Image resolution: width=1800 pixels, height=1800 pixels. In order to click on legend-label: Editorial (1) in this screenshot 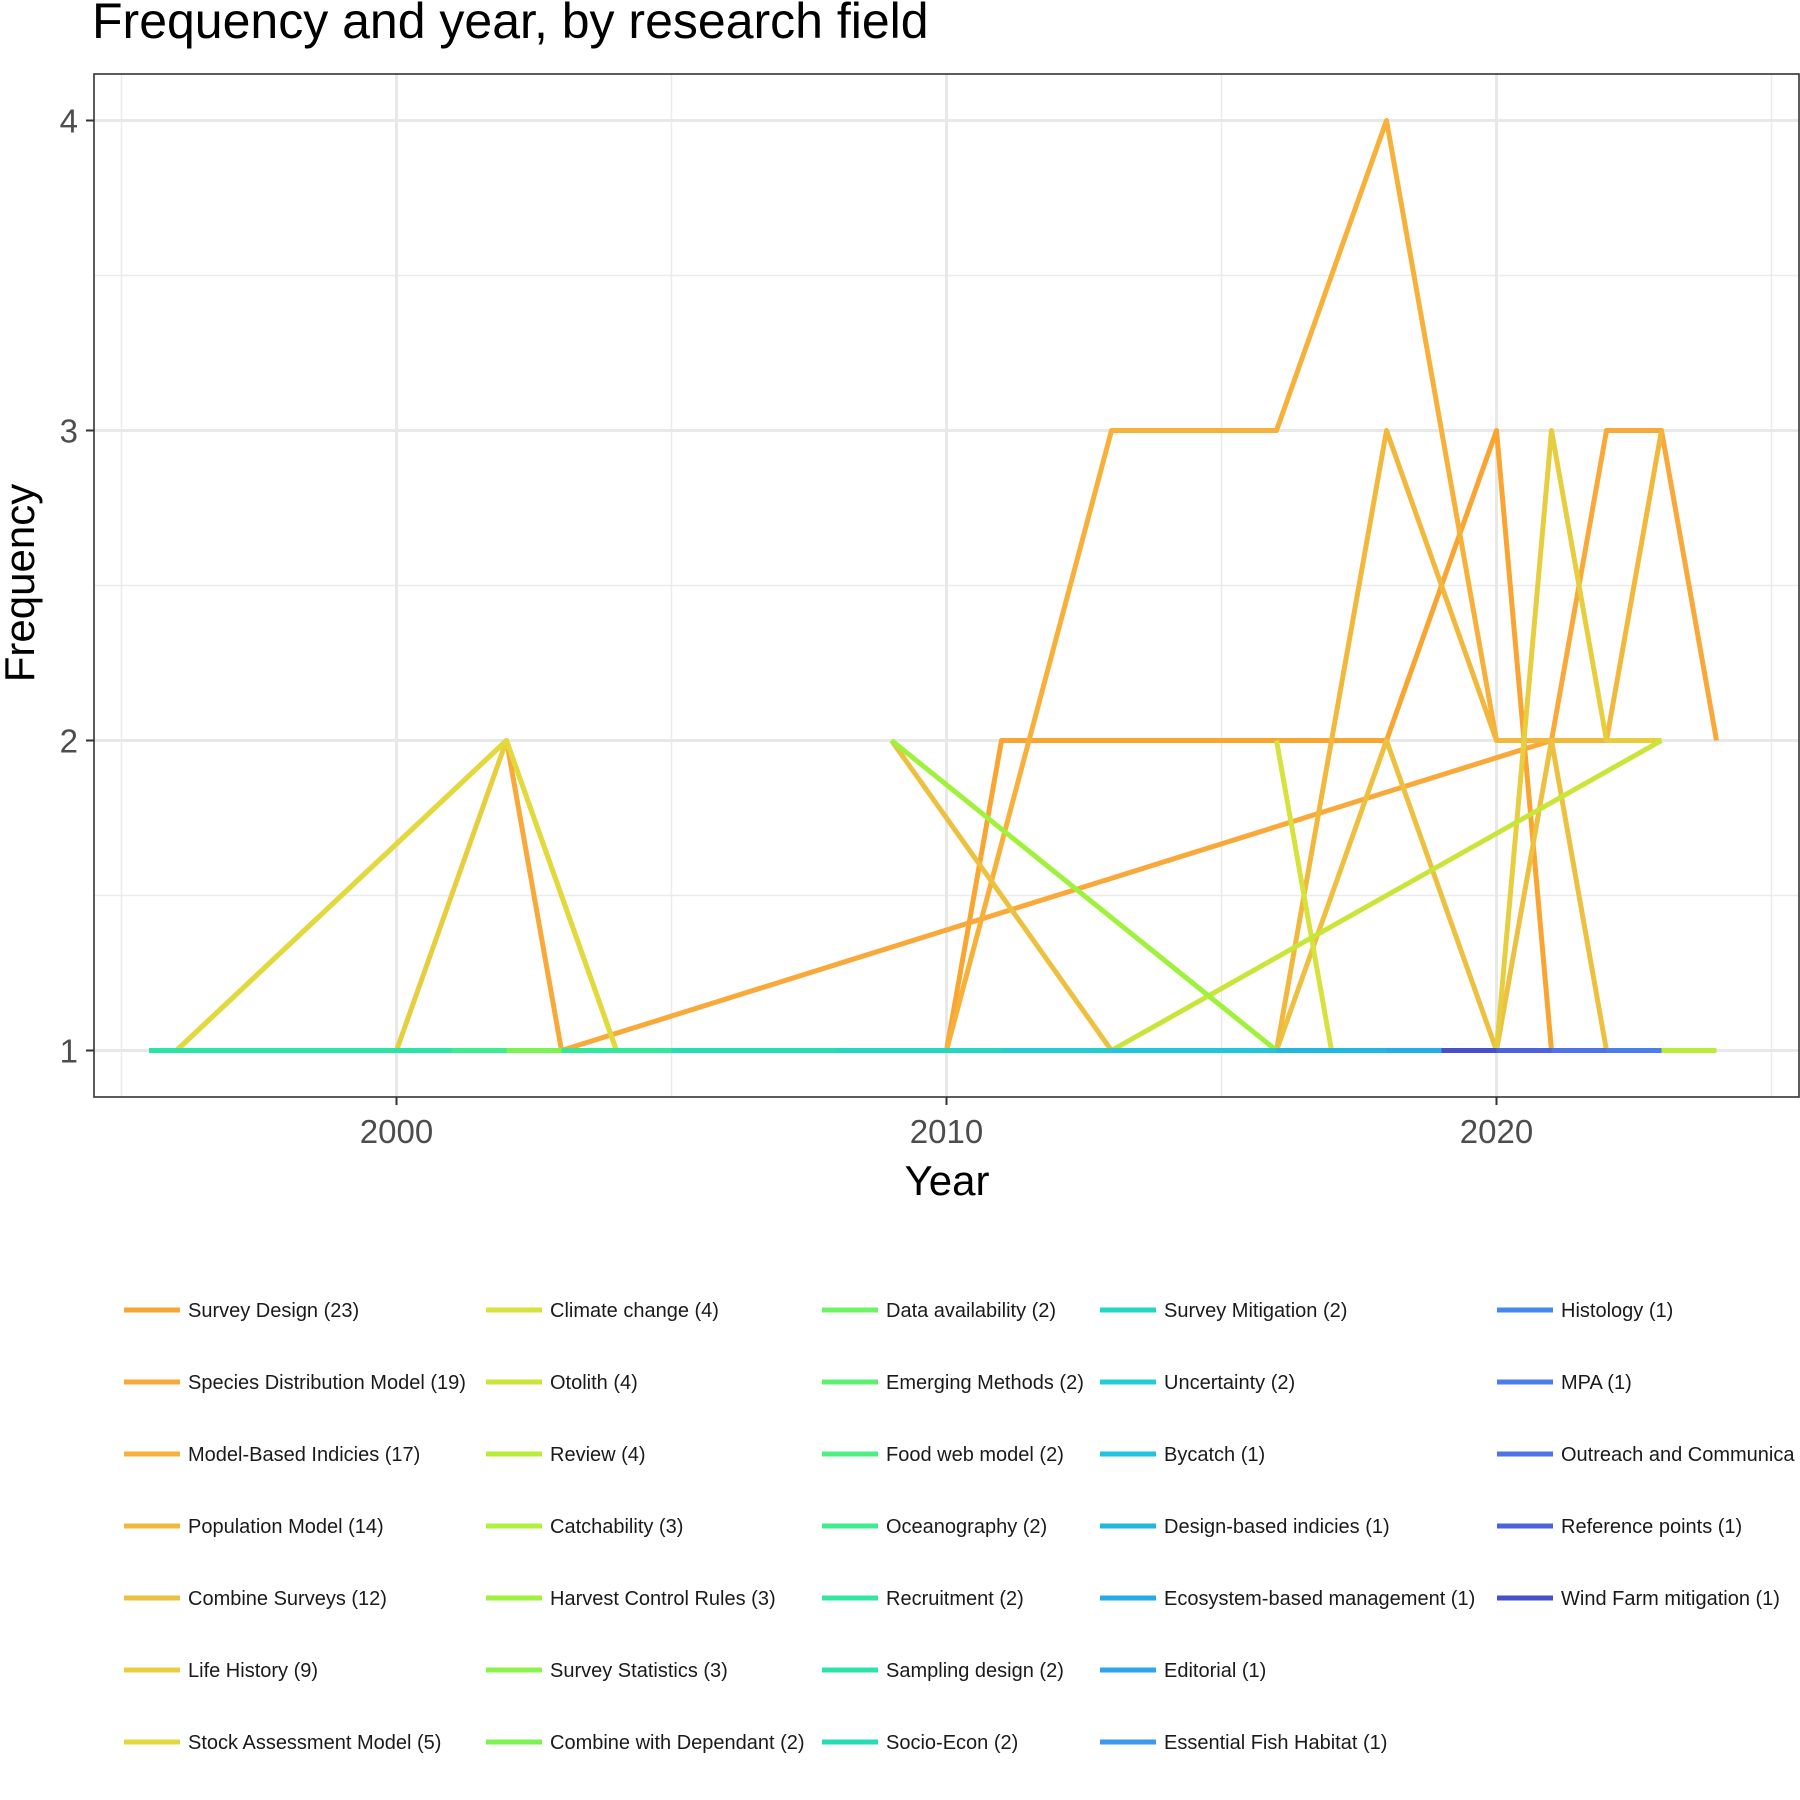, I will do `click(1215, 1671)`.